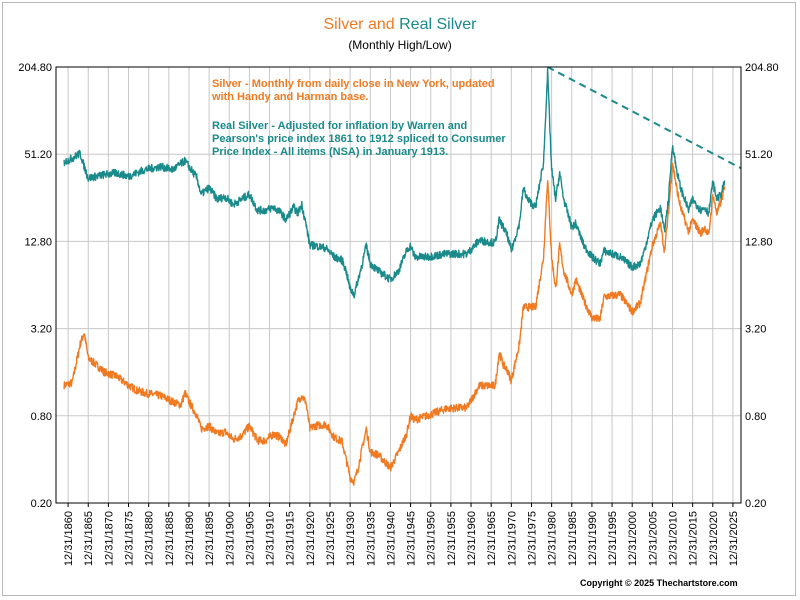  What do you see at coordinates (762, 68) in the screenshot?
I see `y-tick-label-right: 204.80` at bounding box center [762, 68].